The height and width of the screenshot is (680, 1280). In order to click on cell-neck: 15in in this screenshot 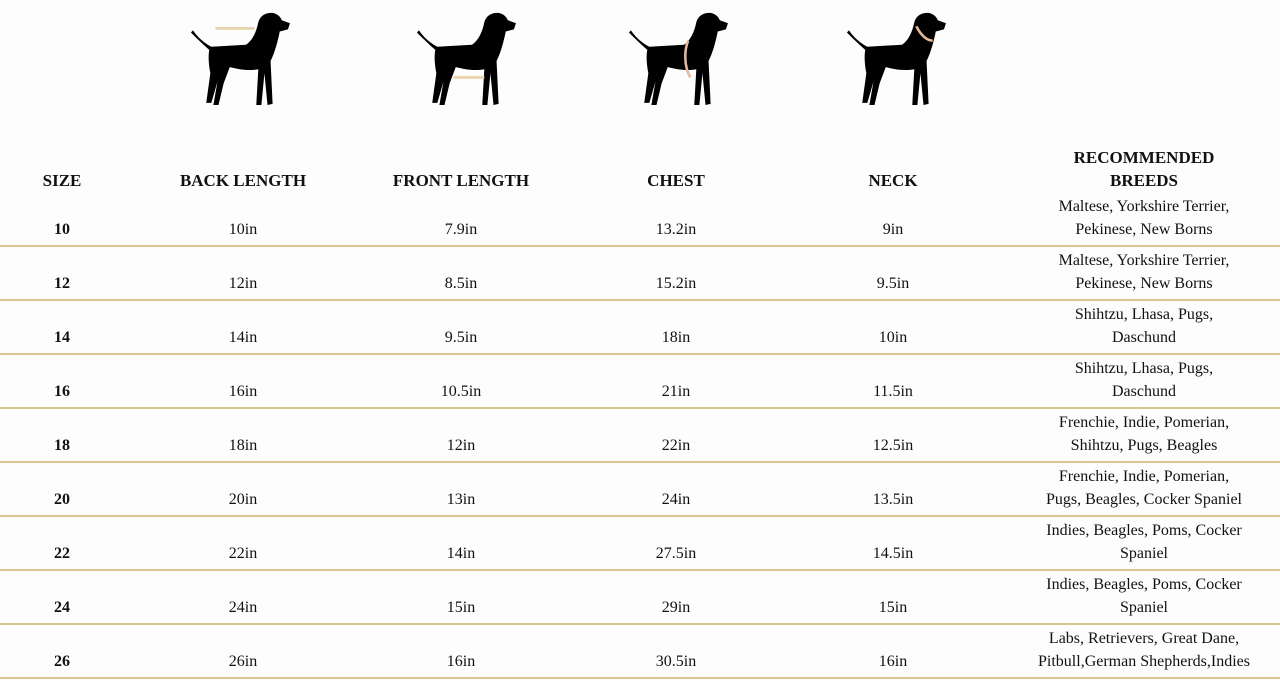, I will do `click(893, 607)`.